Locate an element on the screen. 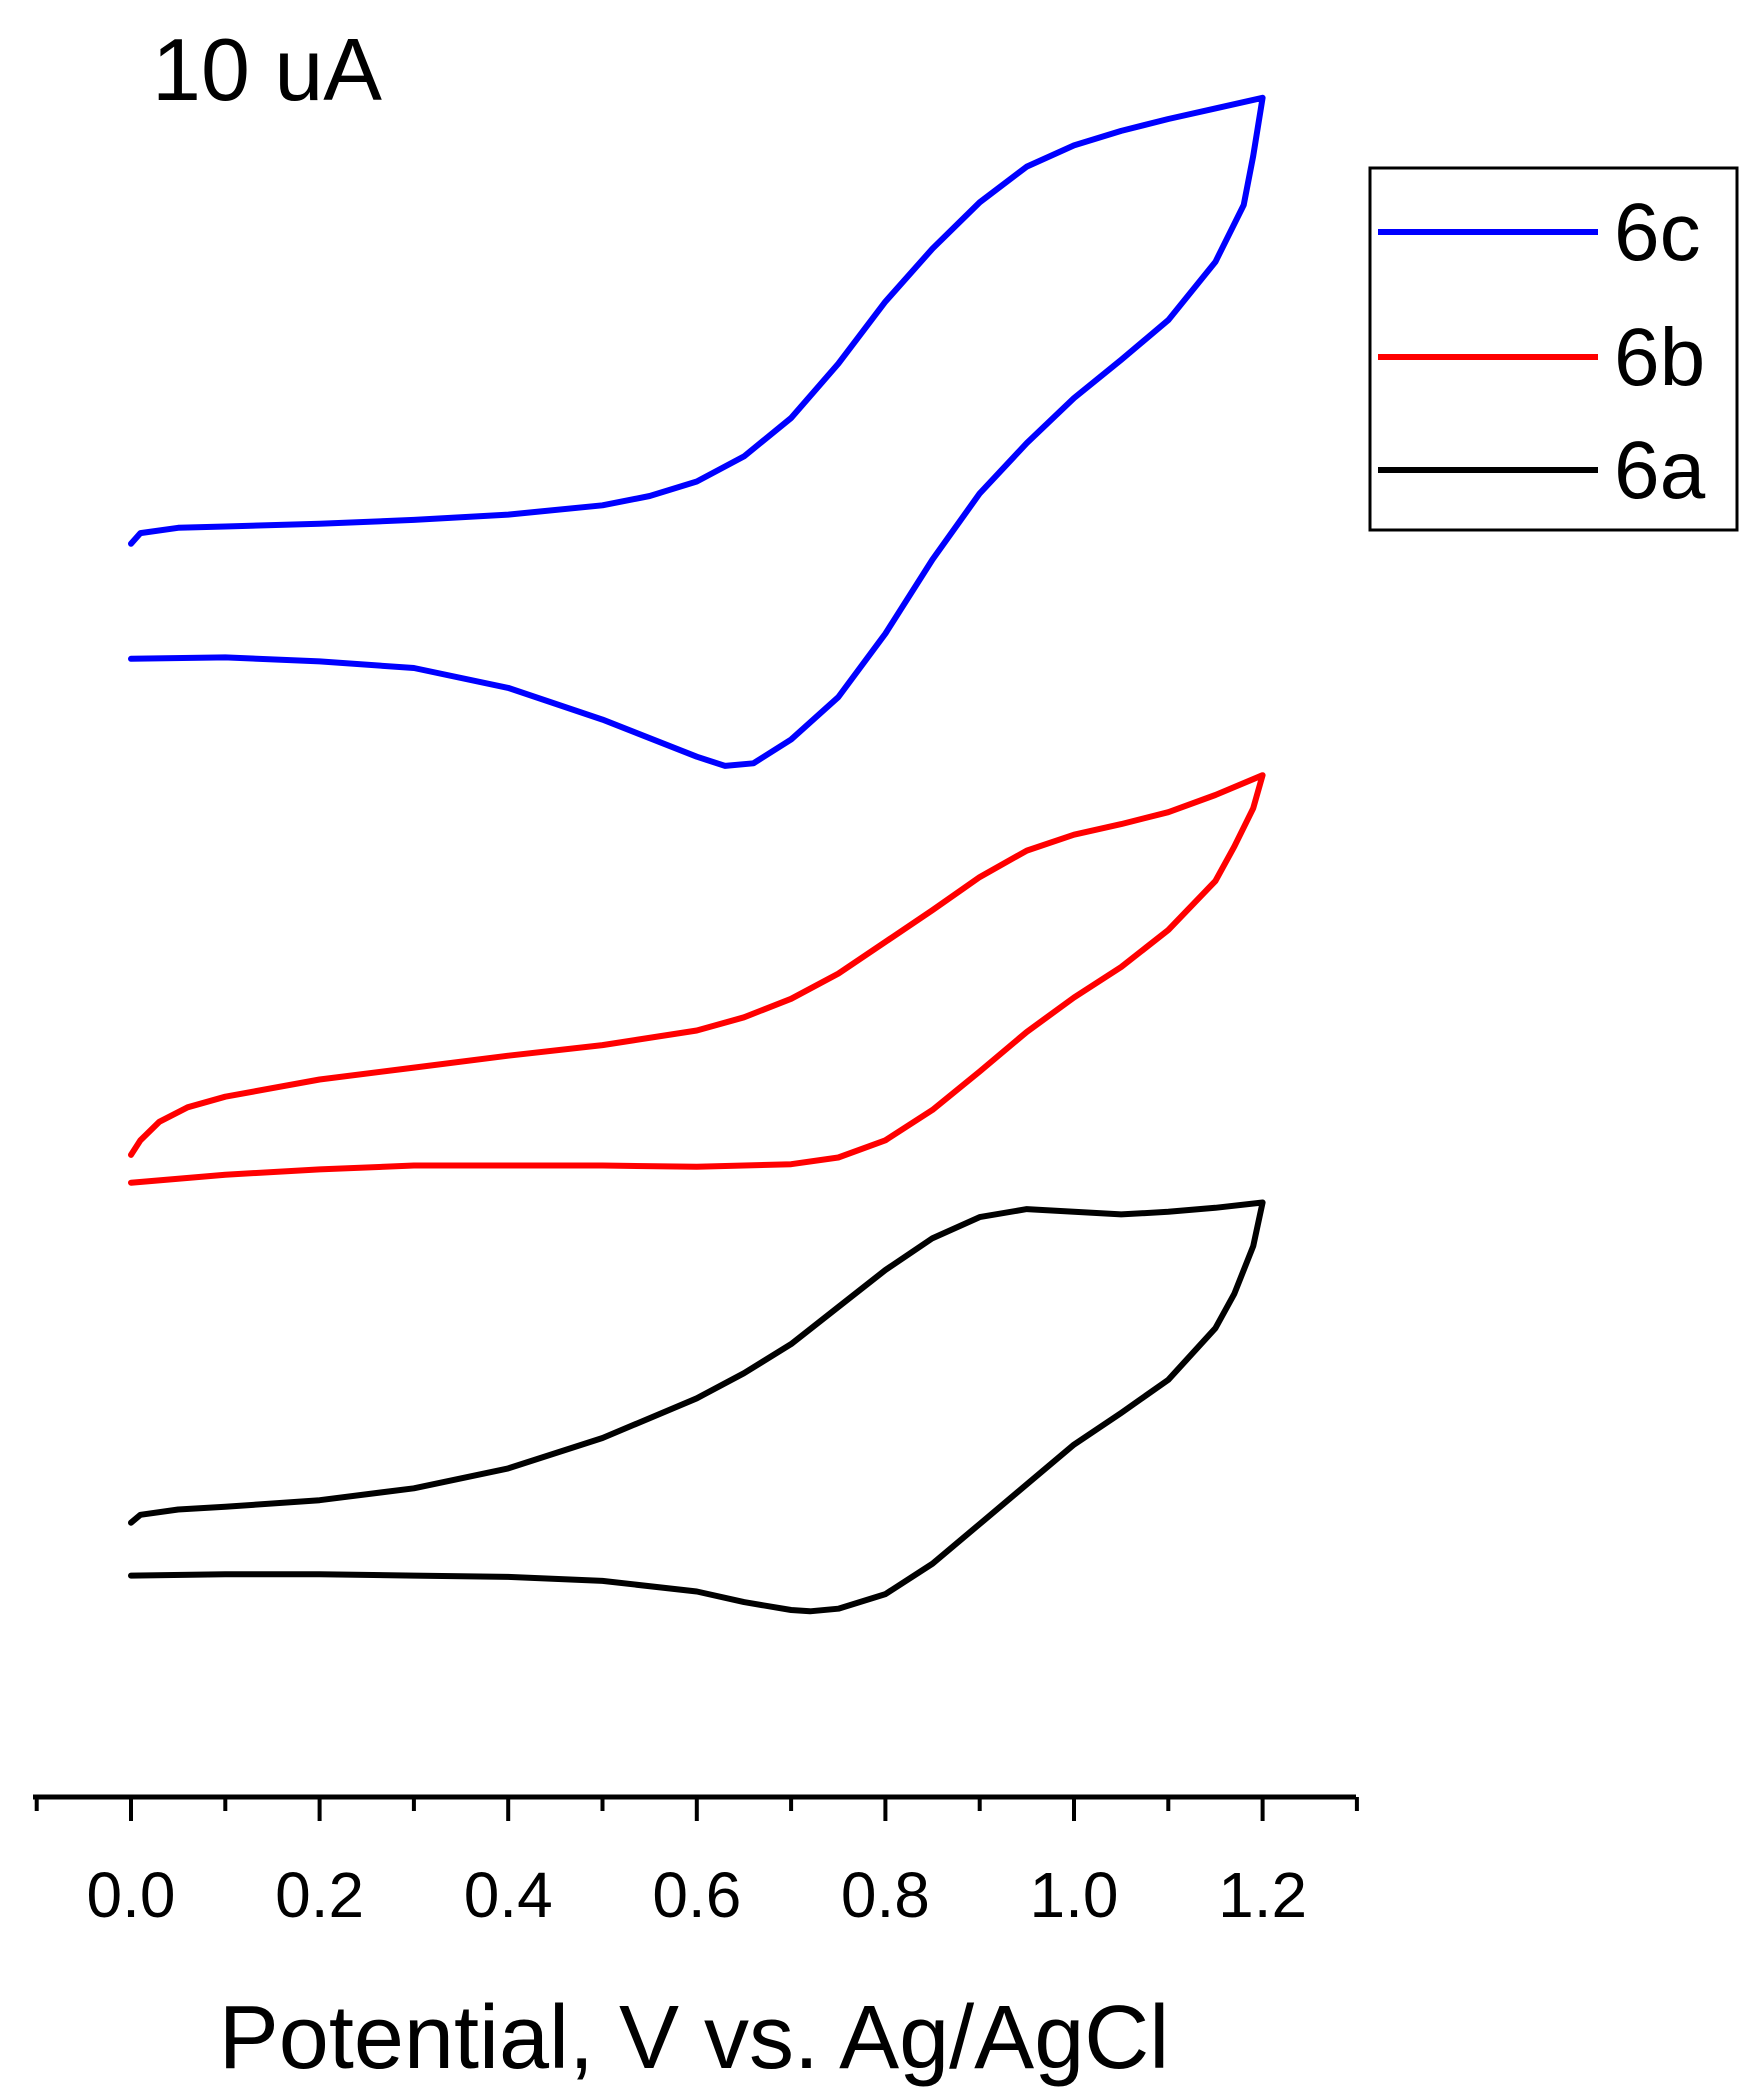  legend-label-6b: 6b is located at coordinates (1659, 357).